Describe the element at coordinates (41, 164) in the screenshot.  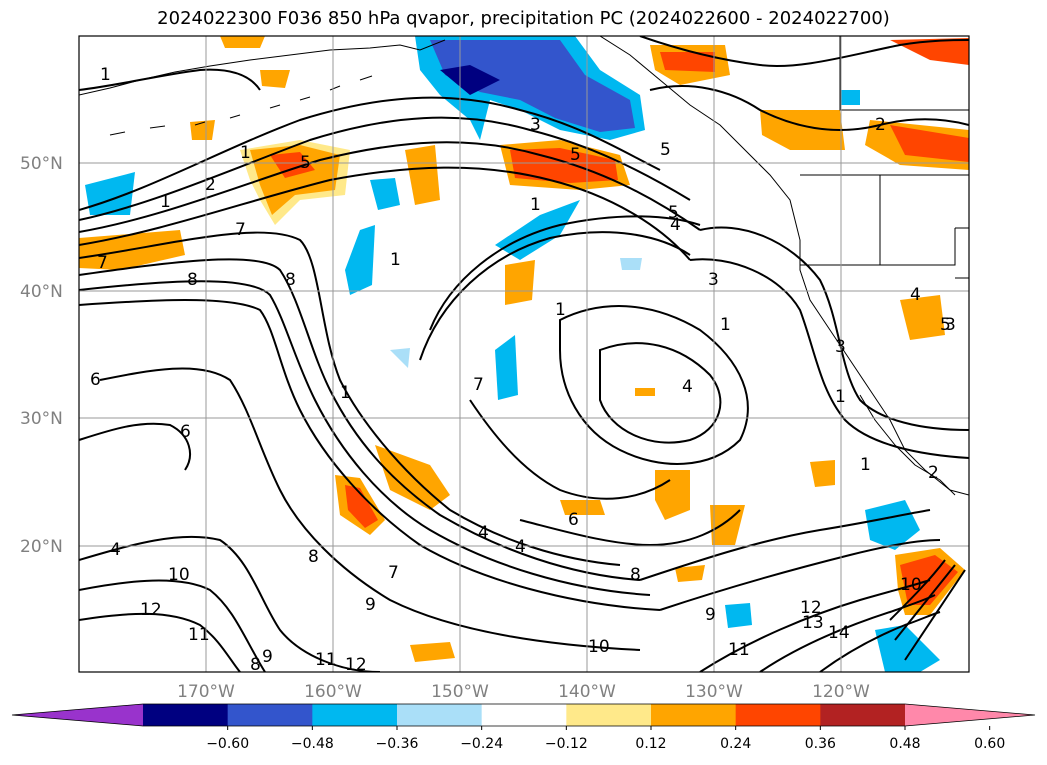
I see `lat-label: 50°N` at that location.